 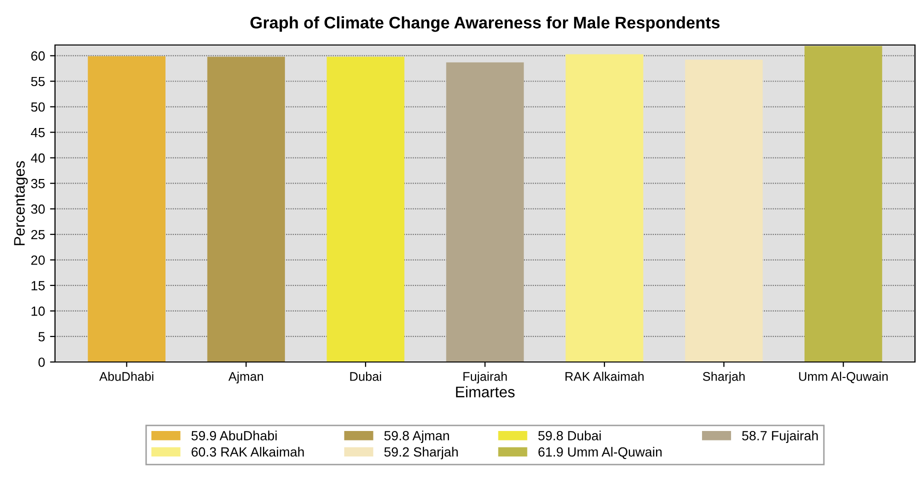 I want to click on y-tick-label: 50, so click(x=38, y=107).